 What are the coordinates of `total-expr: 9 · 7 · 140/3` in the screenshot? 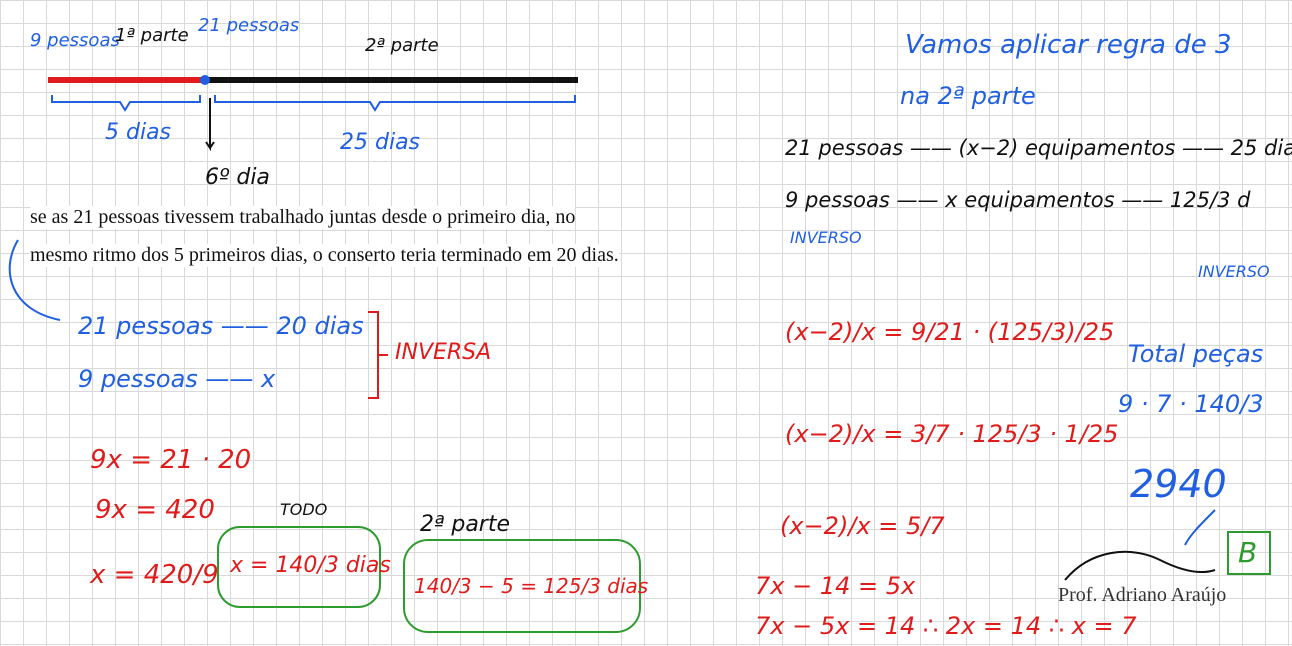 It's located at (1191, 404).